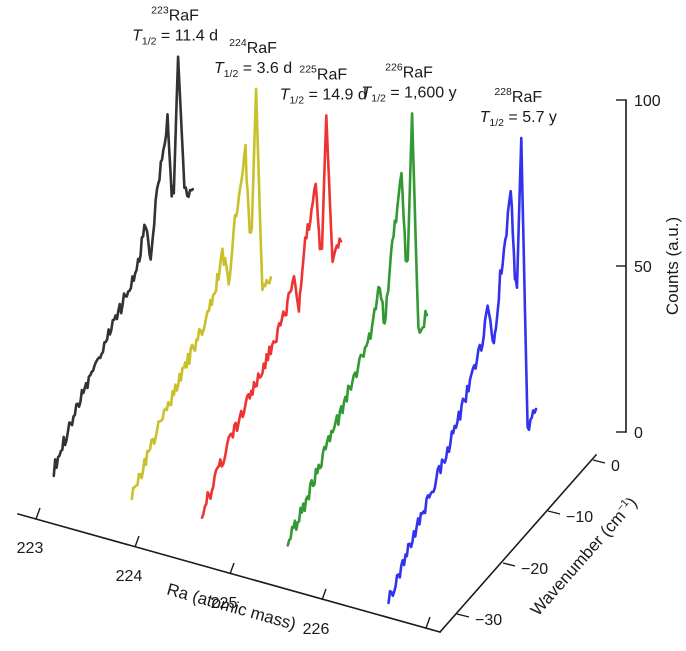  What do you see at coordinates (316, 629) in the screenshot?
I see `mass-tick-label-226: 226` at bounding box center [316, 629].